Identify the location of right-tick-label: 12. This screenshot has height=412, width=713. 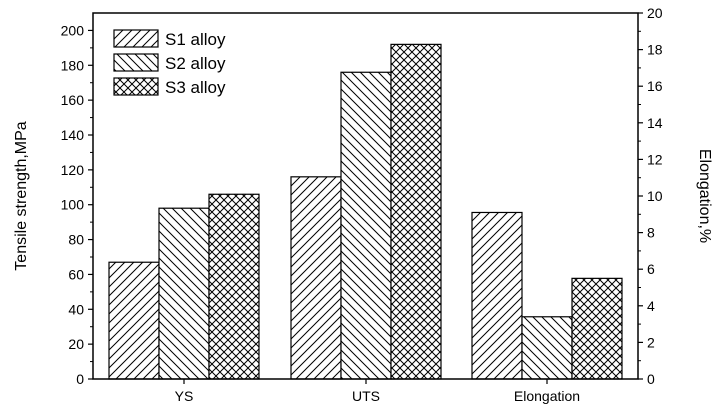
(655, 159).